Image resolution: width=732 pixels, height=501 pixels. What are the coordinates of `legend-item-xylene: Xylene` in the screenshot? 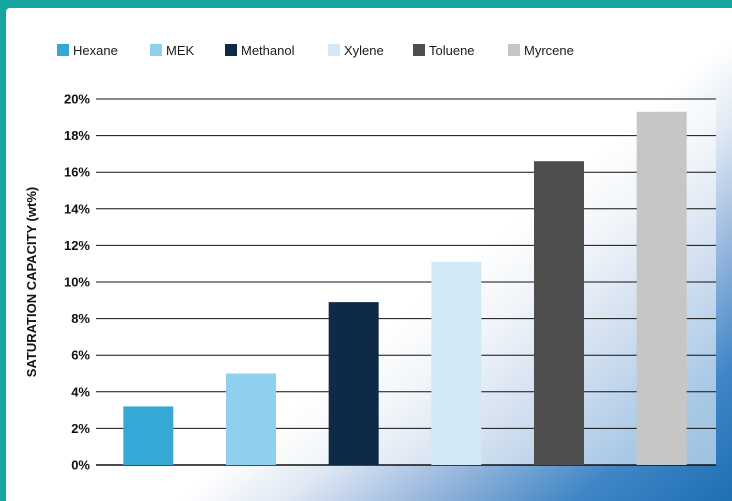 It's located at (356, 50).